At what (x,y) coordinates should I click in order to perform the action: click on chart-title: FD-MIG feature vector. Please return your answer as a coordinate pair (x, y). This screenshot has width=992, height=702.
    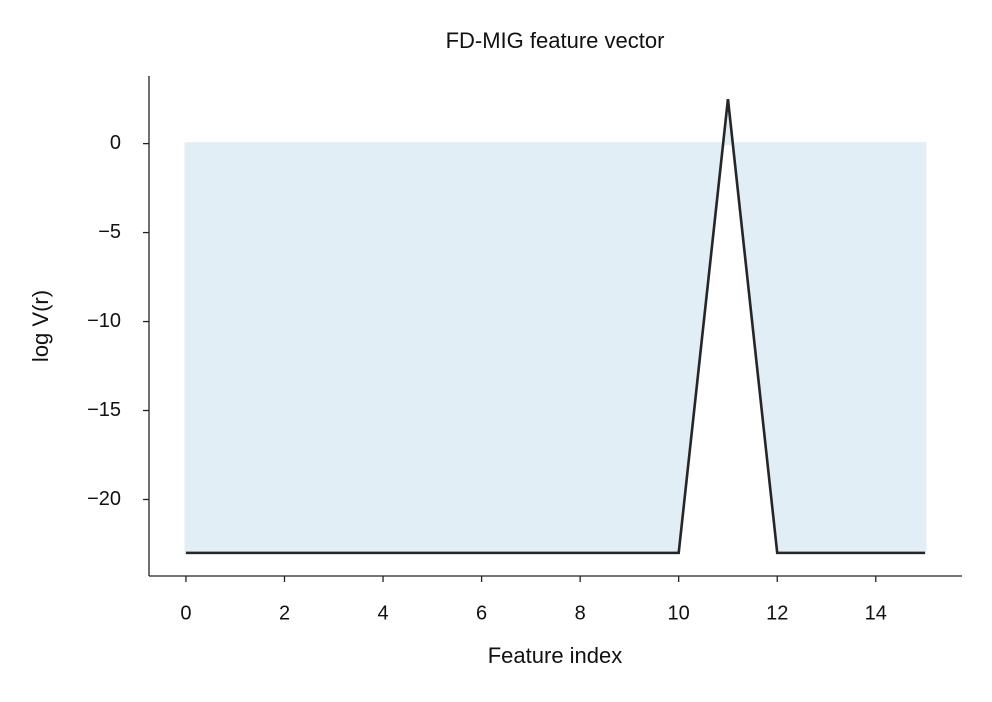
    Looking at the image, I should click on (555, 40).